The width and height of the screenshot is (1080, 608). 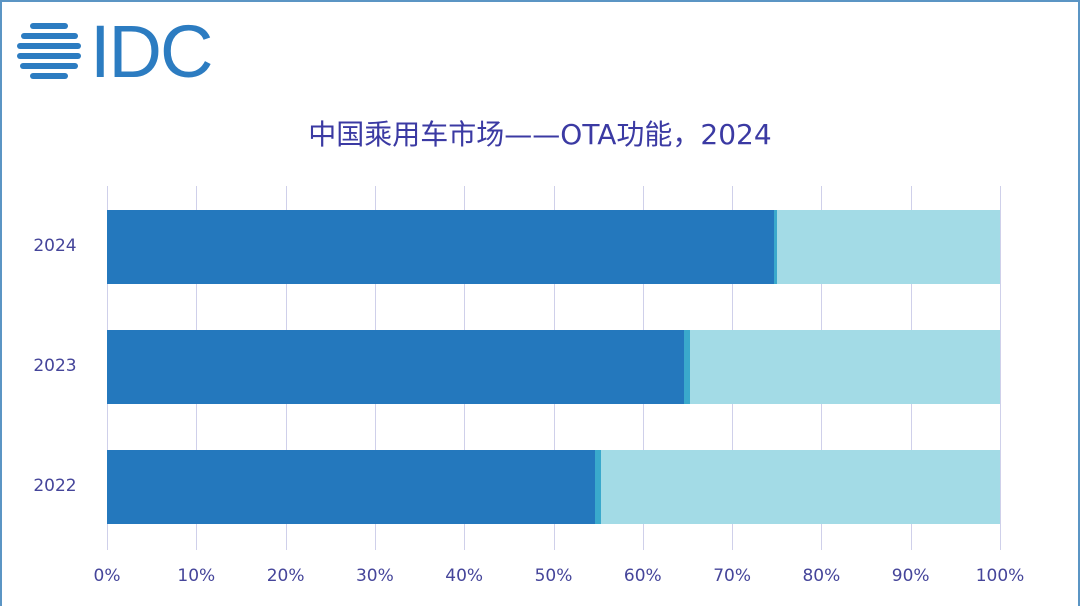 What do you see at coordinates (374, 576) in the screenshot?
I see `x-tick-label: 30%` at bounding box center [374, 576].